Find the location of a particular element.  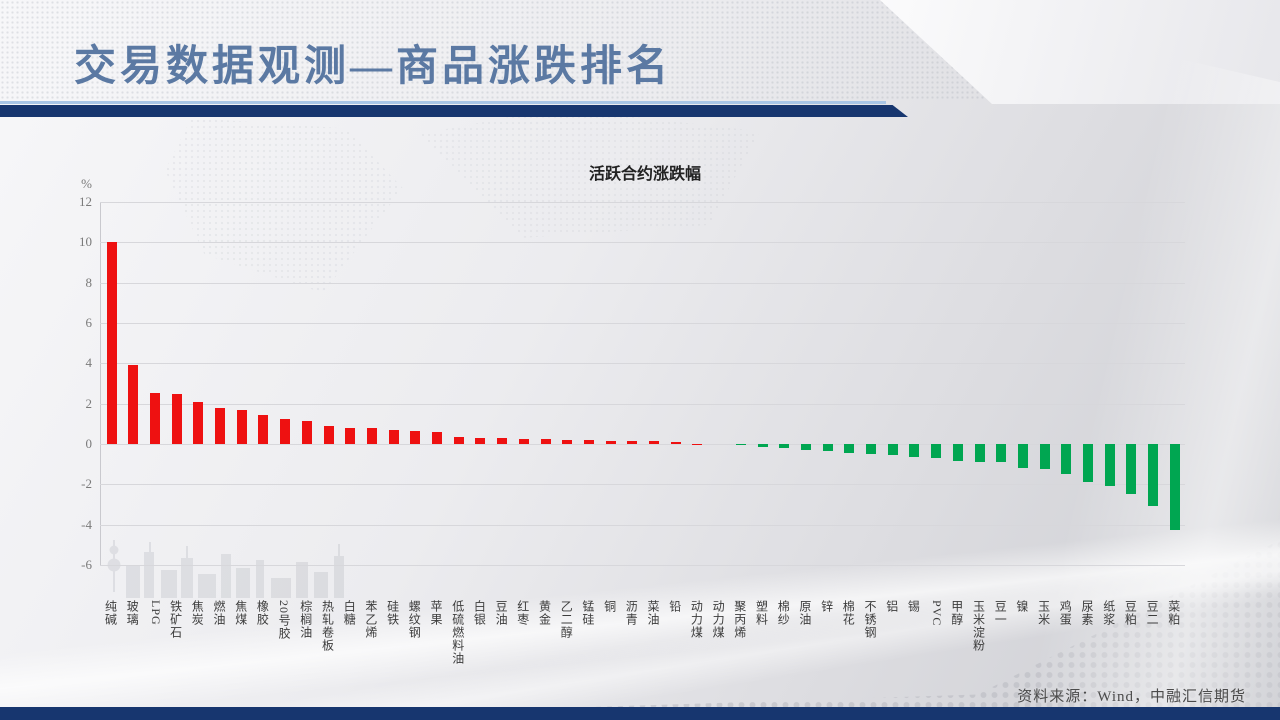

footer-bar is located at coordinates (640, 713).